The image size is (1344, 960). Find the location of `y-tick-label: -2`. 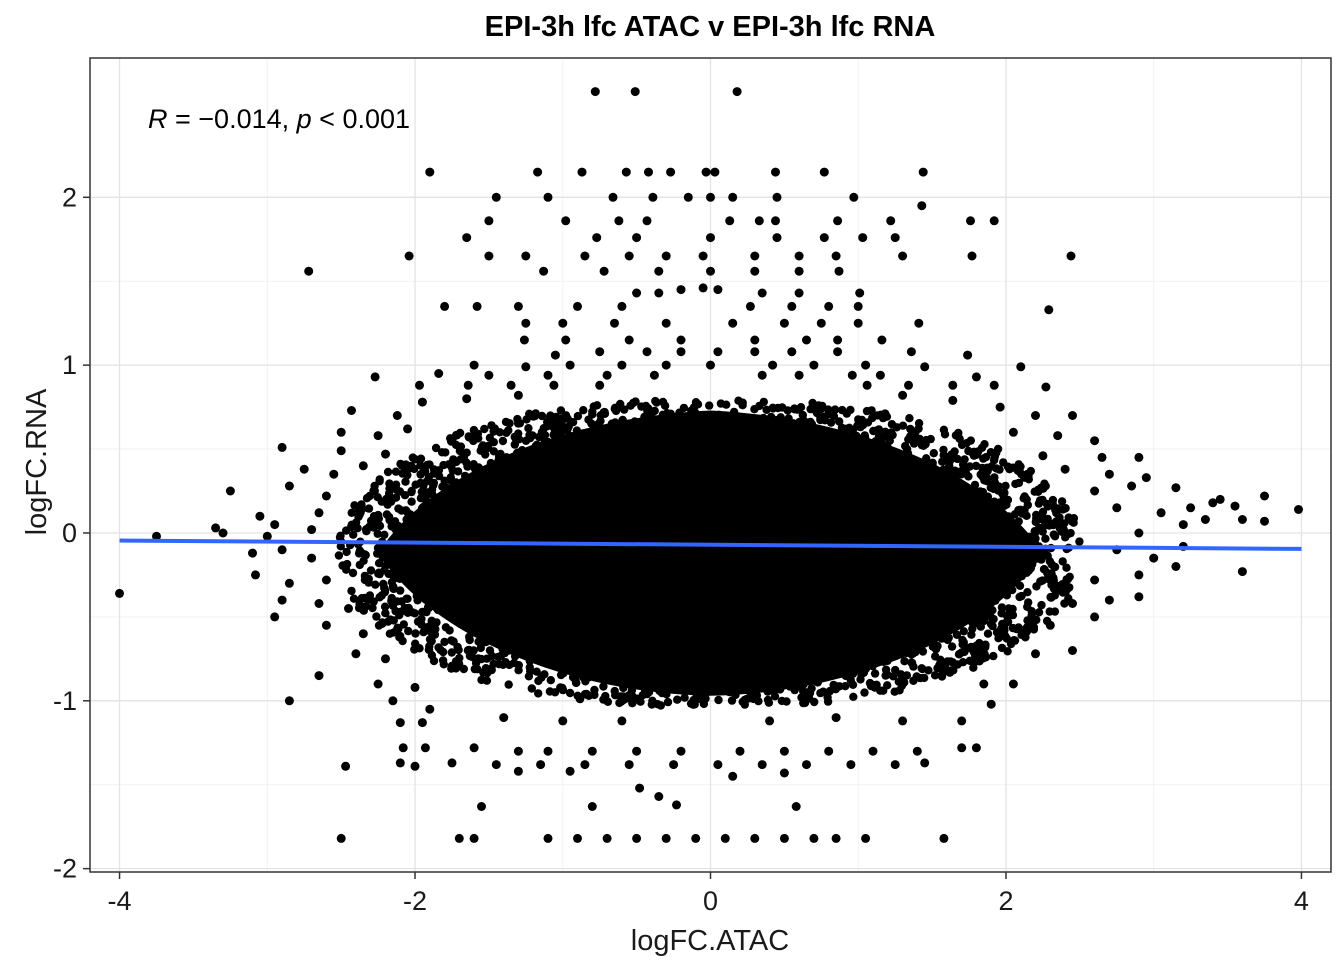

y-tick-label: -2 is located at coordinates (65, 869).